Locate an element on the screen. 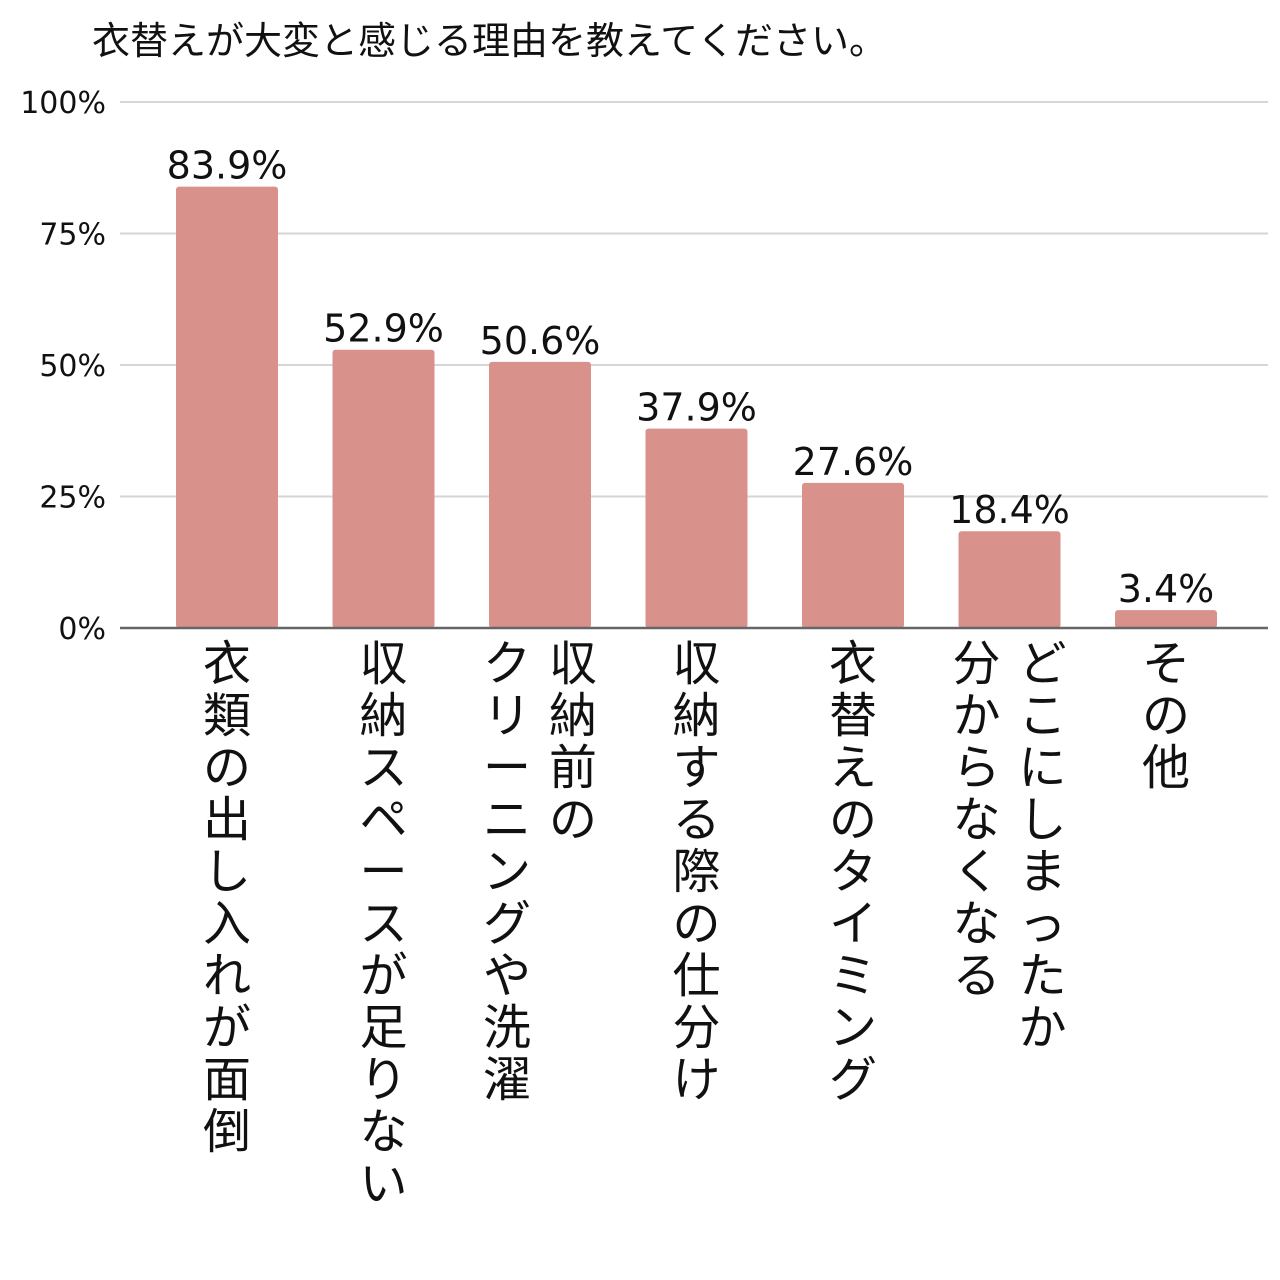 The height and width of the screenshot is (1280, 1280). chart-title: 衣替えが大変と感じる理由を教えてください。 is located at coordinates (489, 41).